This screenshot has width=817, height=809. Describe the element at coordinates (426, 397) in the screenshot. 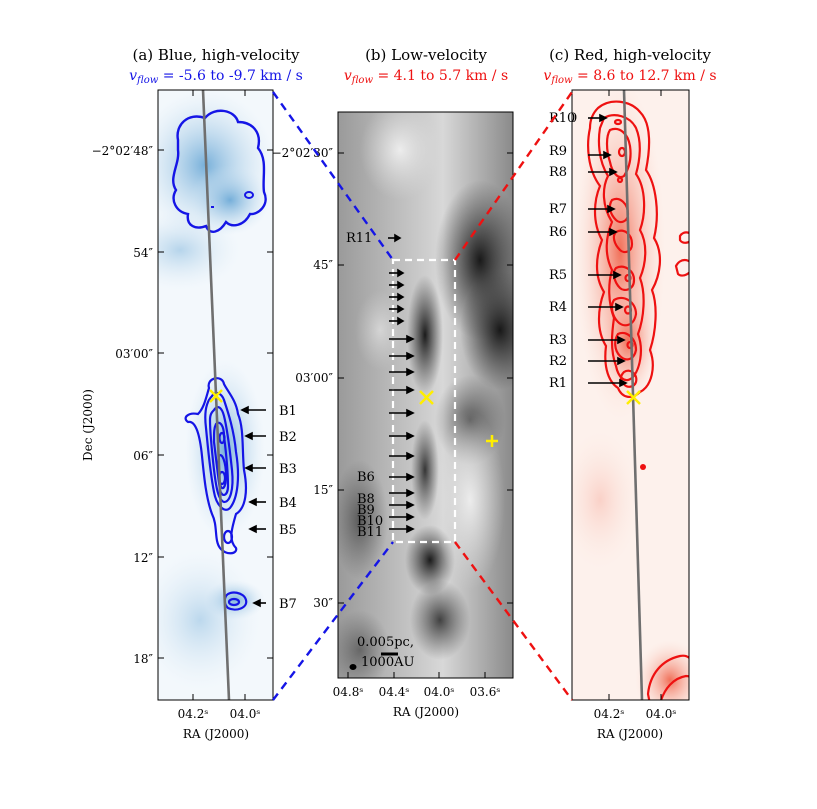

I see `panel-b-source-marker` at that location.